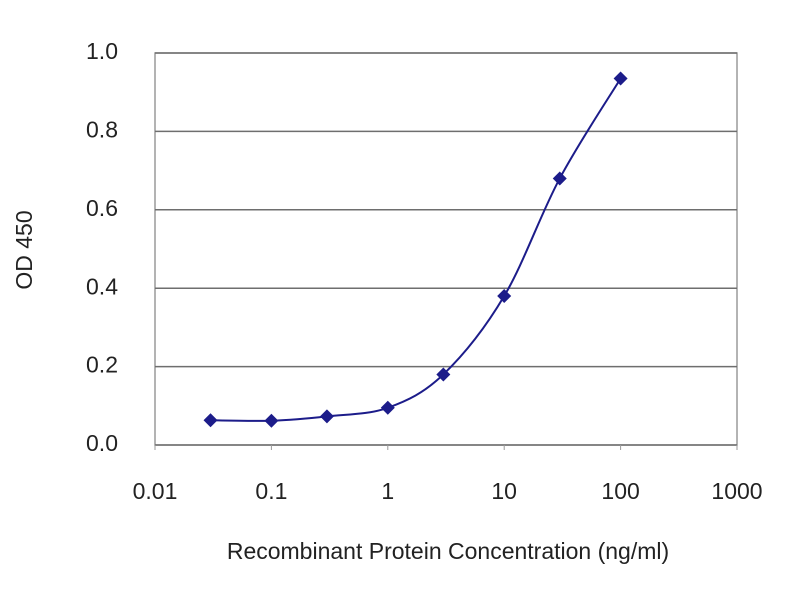 The height and width of the screenshot is (600, 800). I want to click on x-tick-label: 1000, so click(736, 491).